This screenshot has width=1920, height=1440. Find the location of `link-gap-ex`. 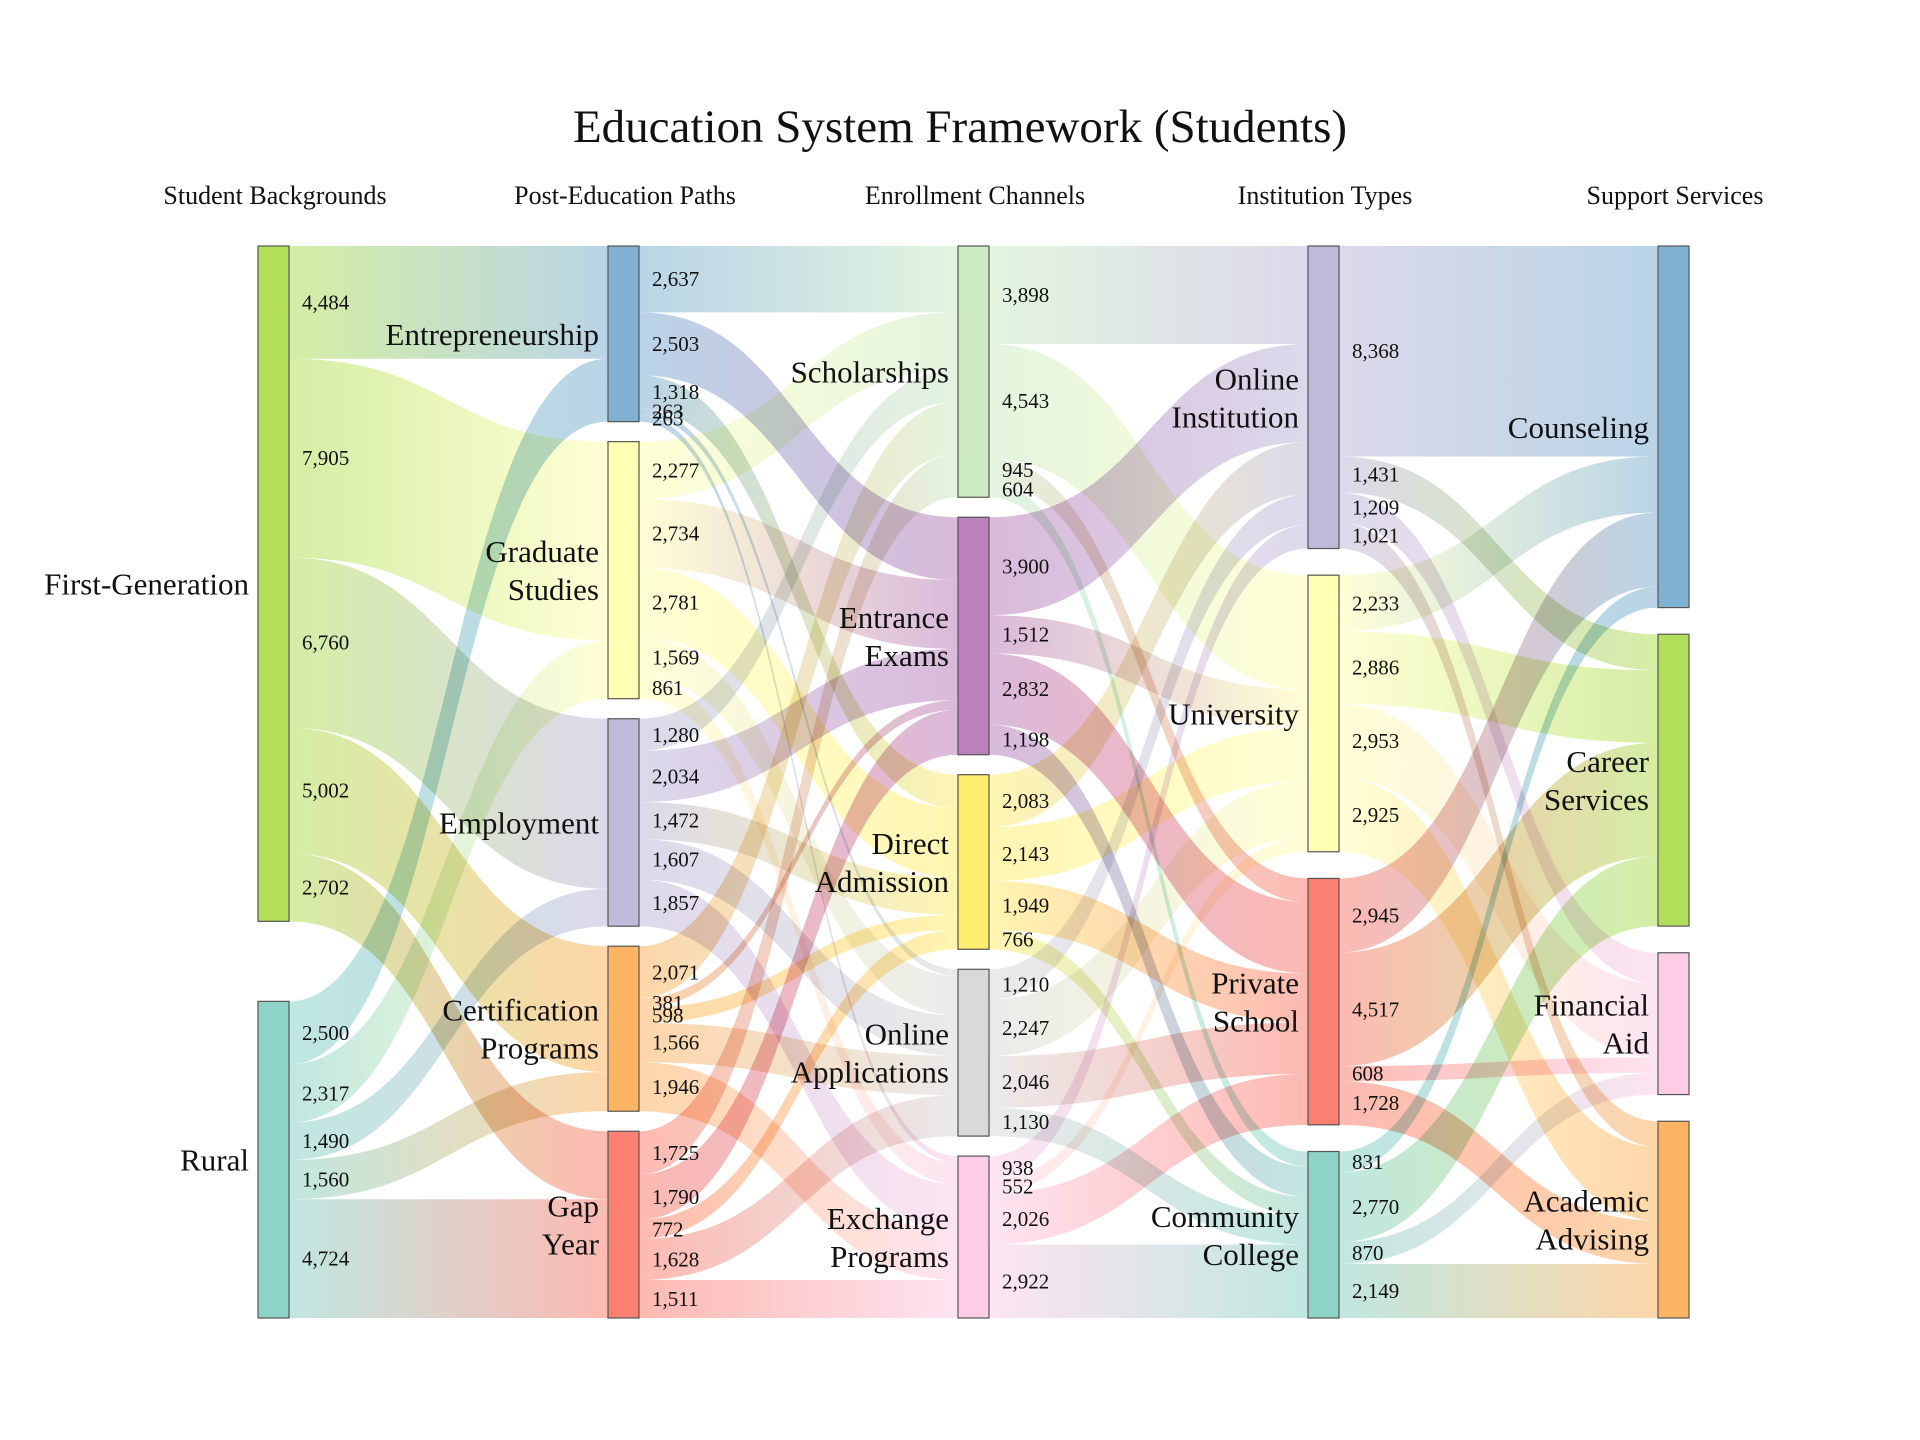

link-gap-ex is located at coordinates (798, 1298).